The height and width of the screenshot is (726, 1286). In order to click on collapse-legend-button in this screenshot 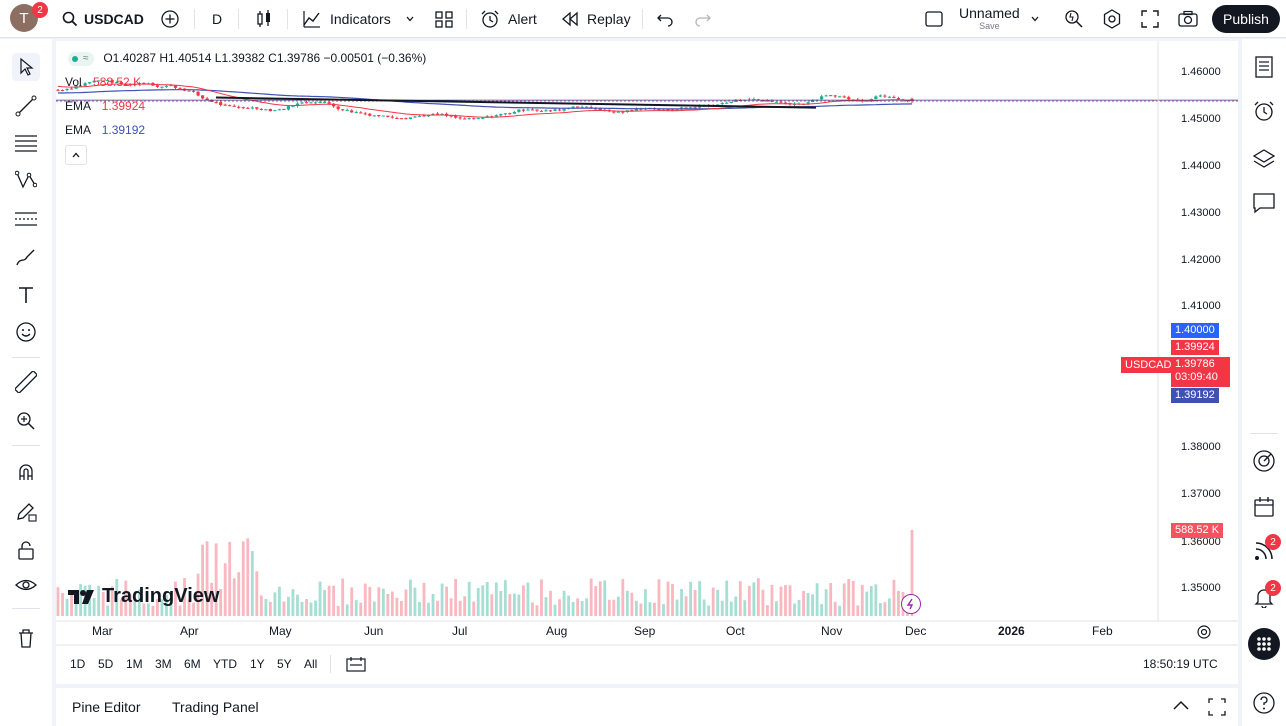, I will do `click(76, 155)`.